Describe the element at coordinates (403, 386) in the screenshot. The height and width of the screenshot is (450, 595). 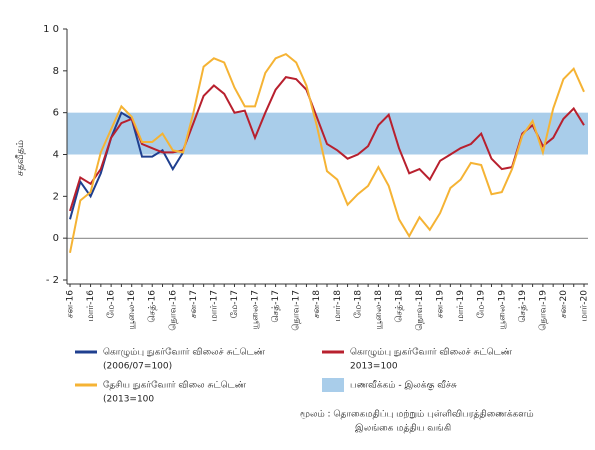
I see `legend-label: பணவீக்கம் - இலக்கு வீச்சு` at that location.